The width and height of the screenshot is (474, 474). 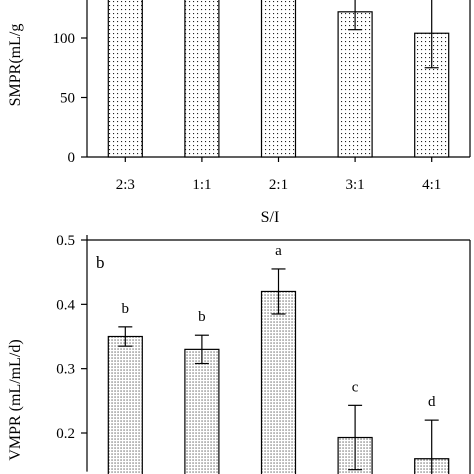 What do you see at coordinates (125, 185) in the screenshot?
I see `panel-a-x-tick-label: 2:3` at bounding box center [125, 185].